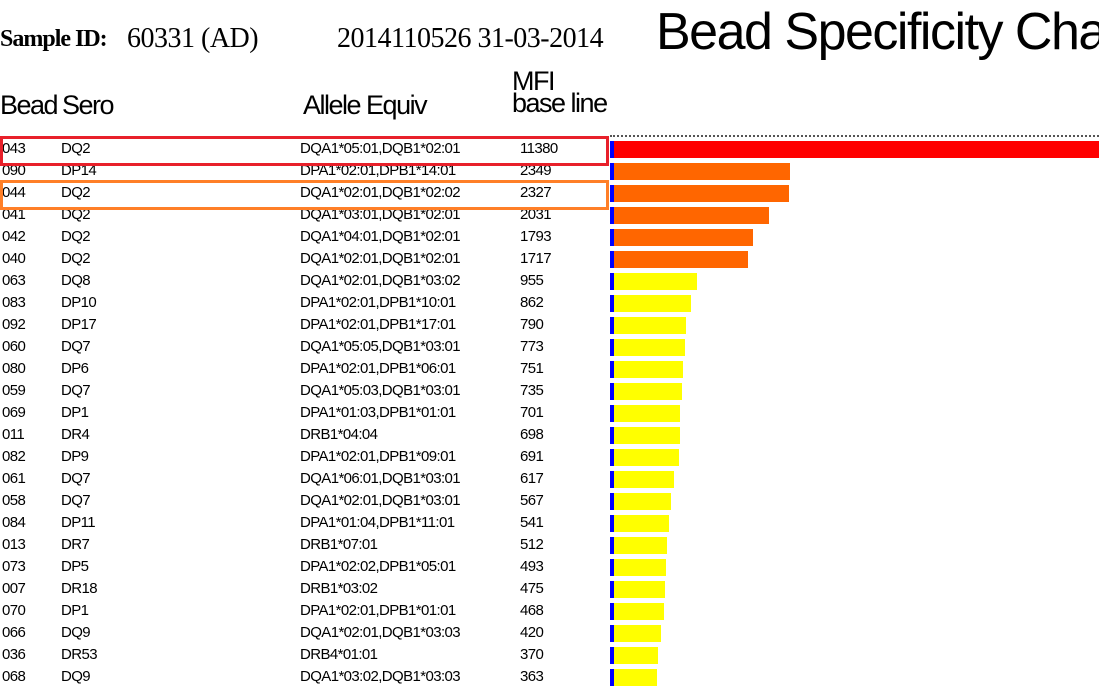  I want to click on run-info: 2014110526 31-03-2014, so click(470, 38).